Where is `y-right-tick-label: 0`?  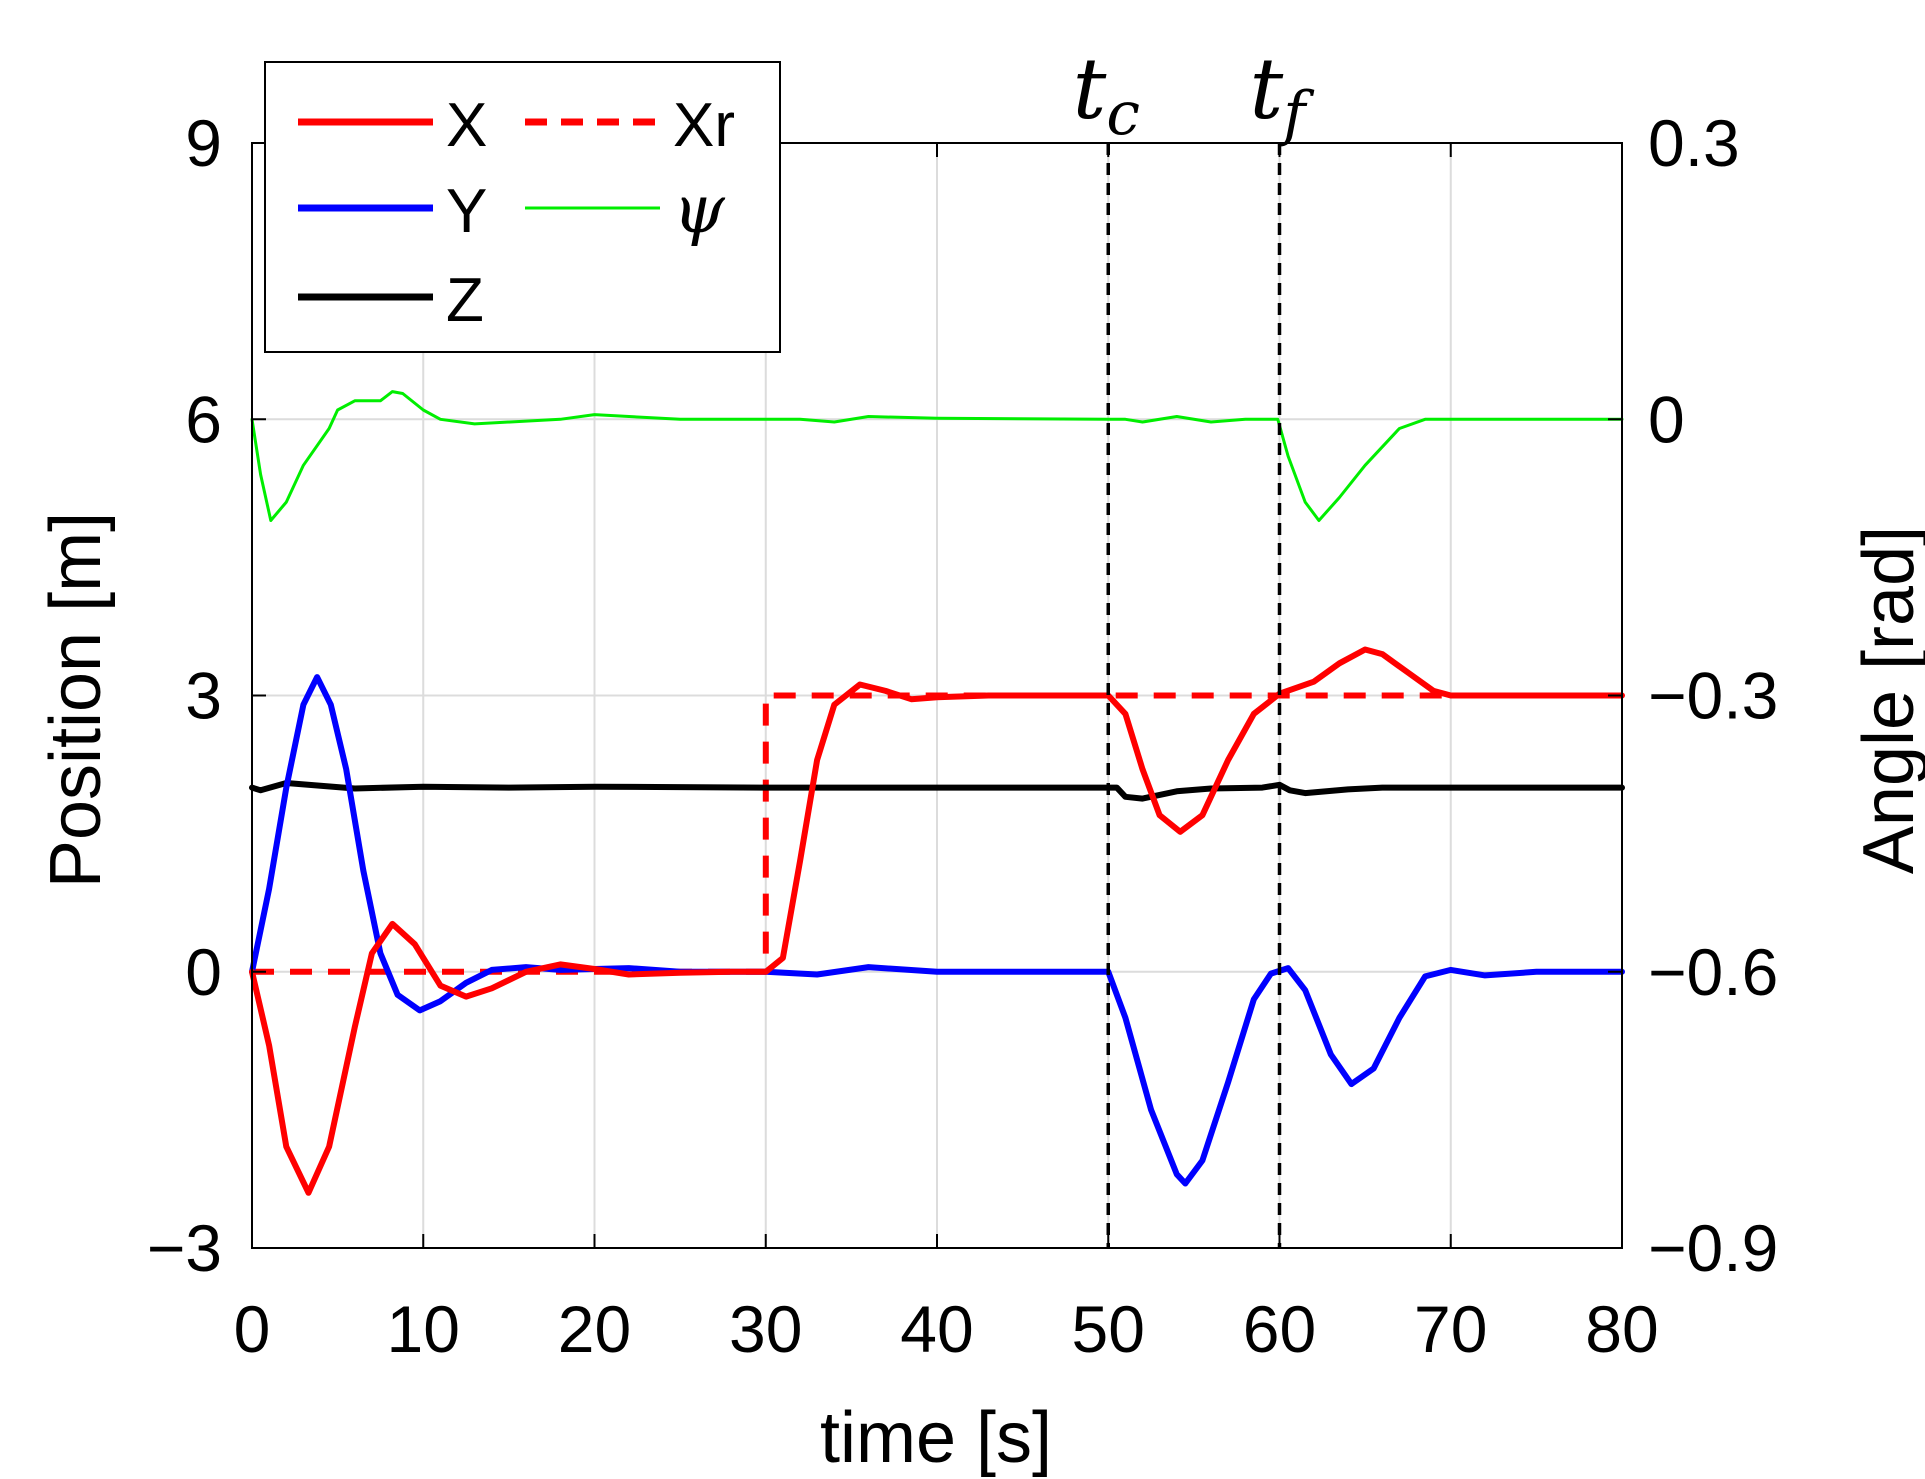
y-right-tick-label: 0 is located at coordinates (1666, 419).